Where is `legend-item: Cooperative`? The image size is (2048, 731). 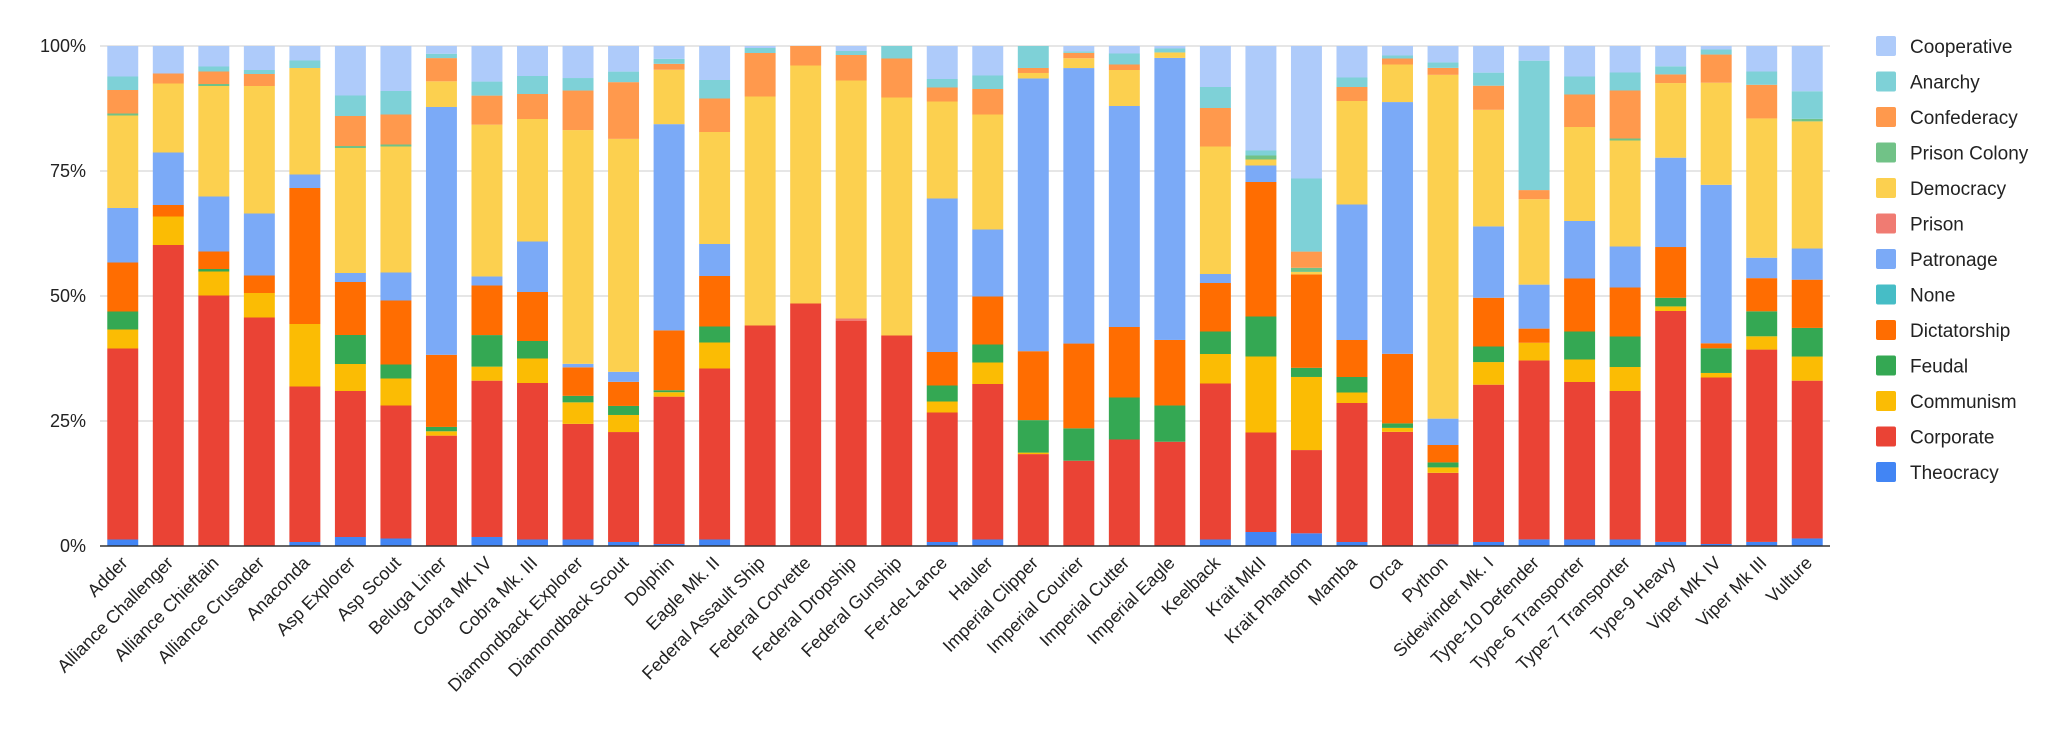 legend-item: Cooperative is located at coordinates (1944, 47).